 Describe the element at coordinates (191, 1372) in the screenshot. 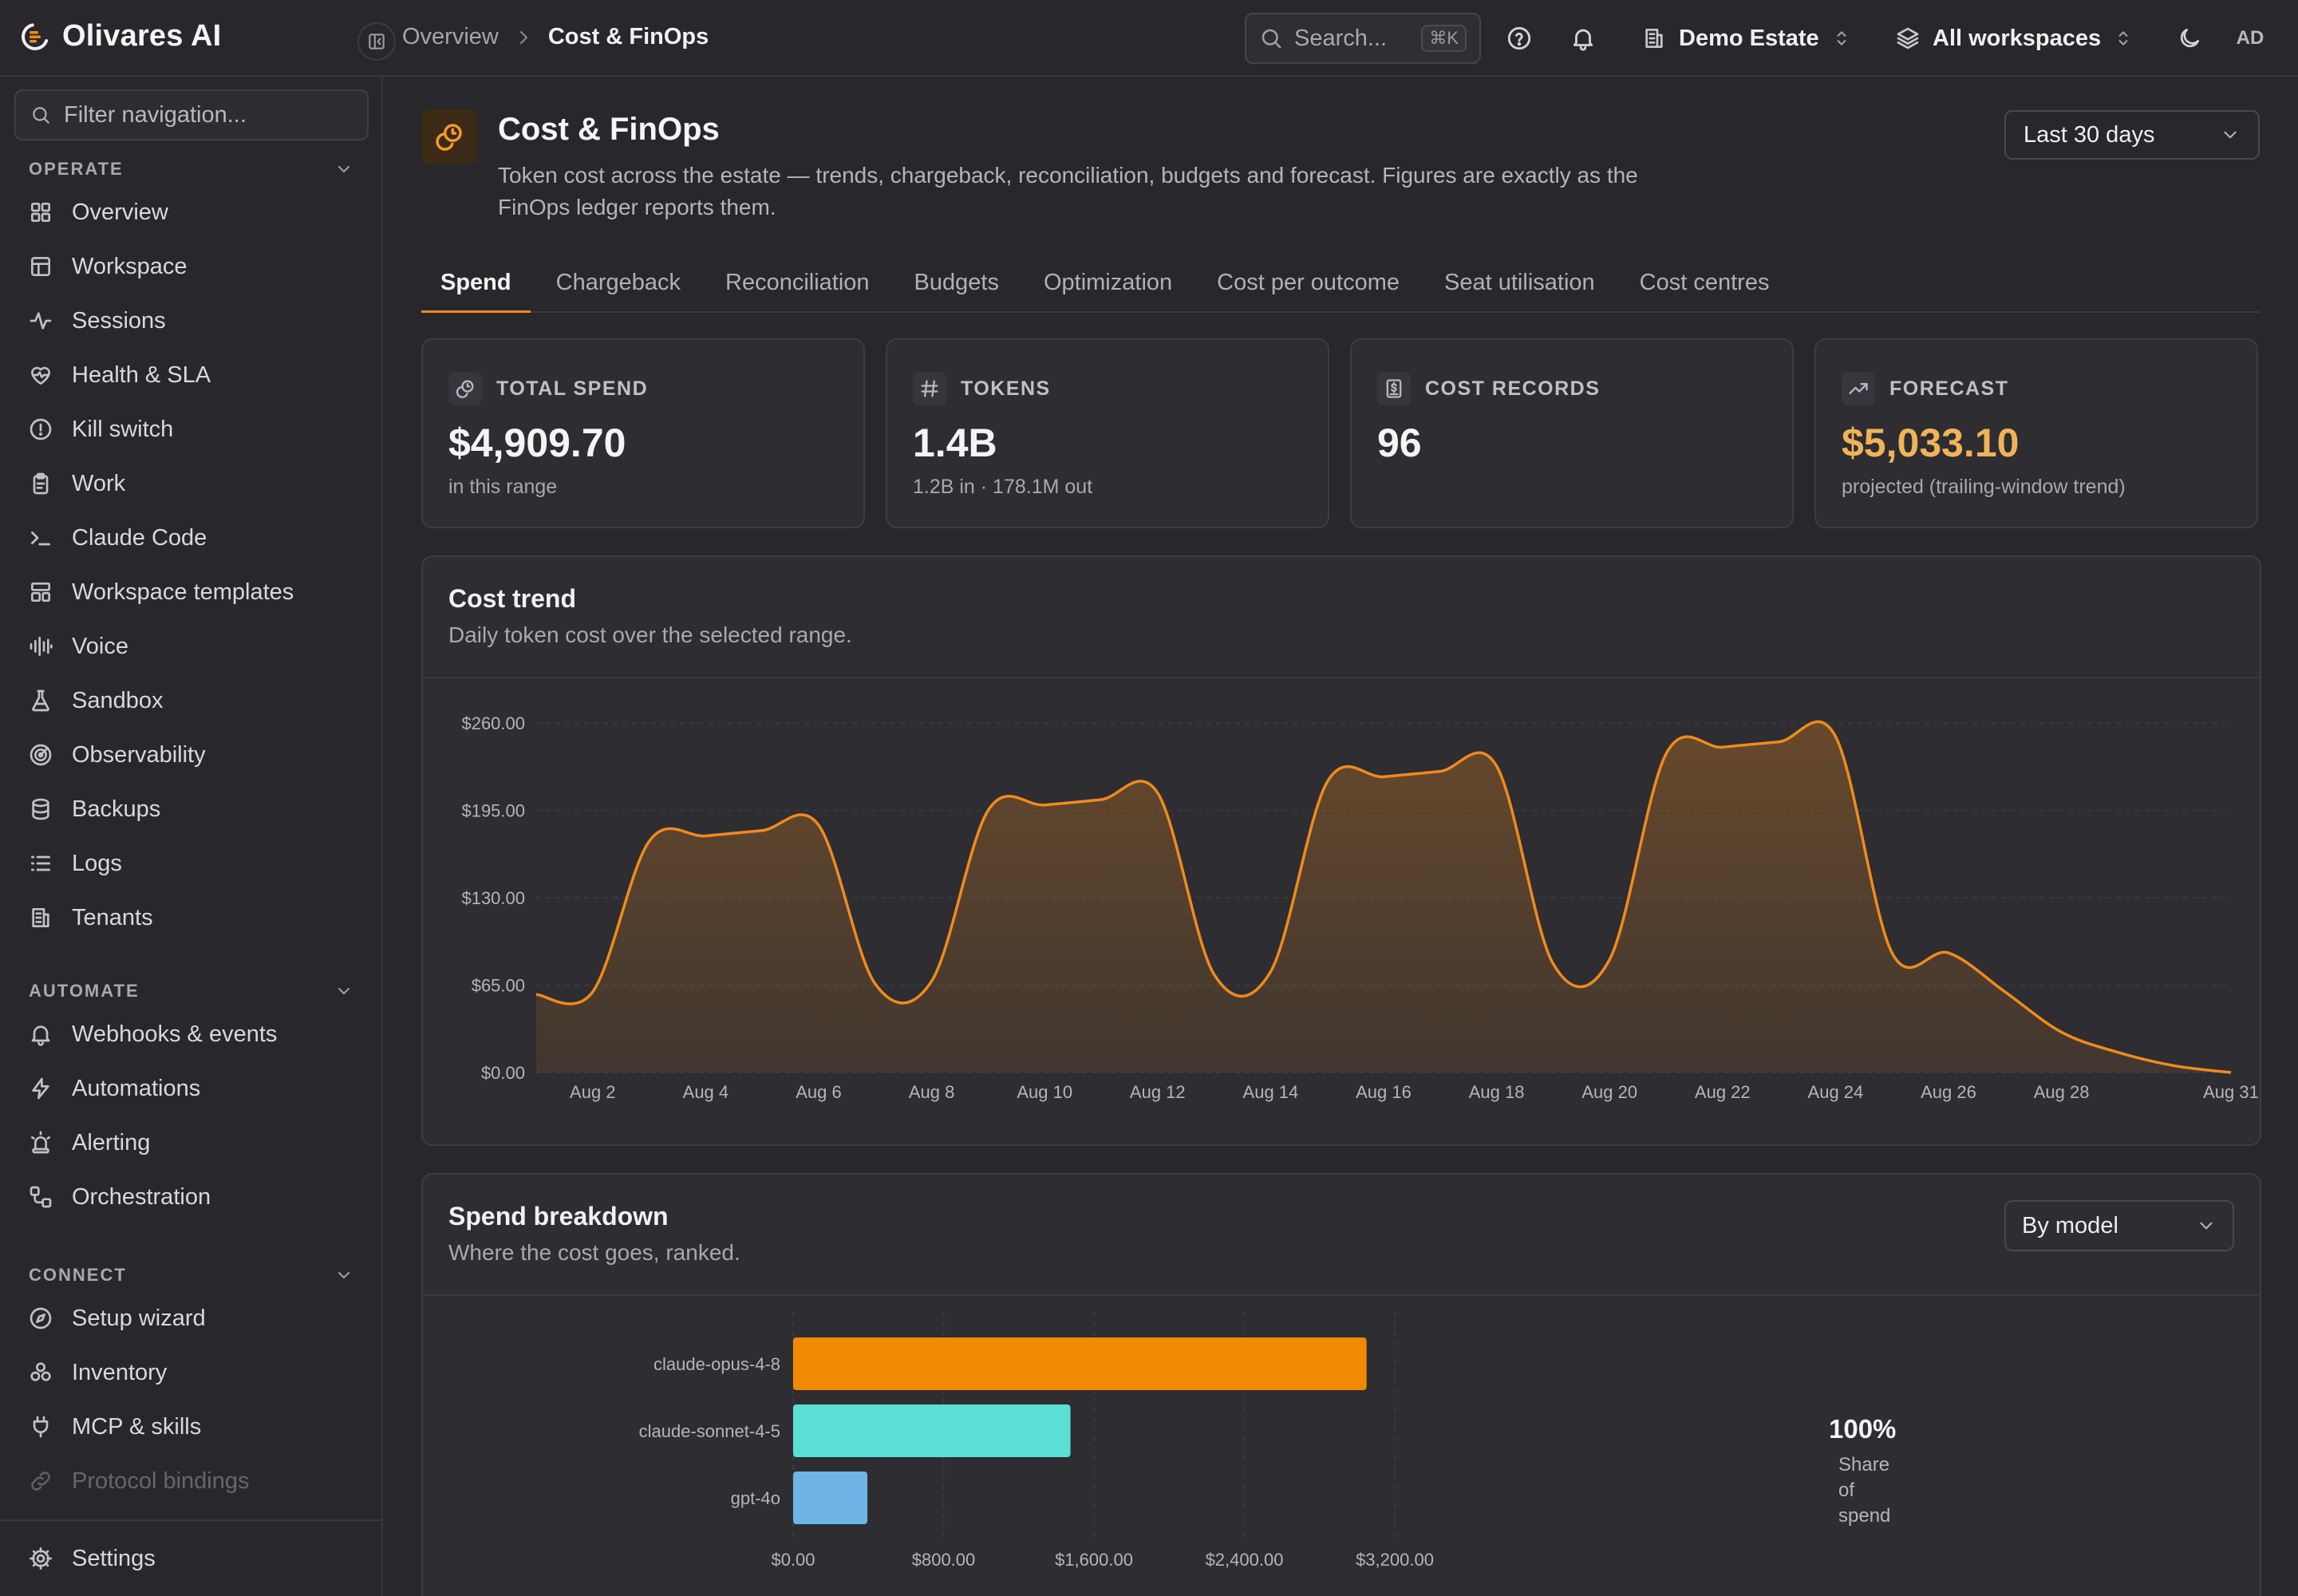

I see `sidebar-item-inventory: Inventory` at that location.